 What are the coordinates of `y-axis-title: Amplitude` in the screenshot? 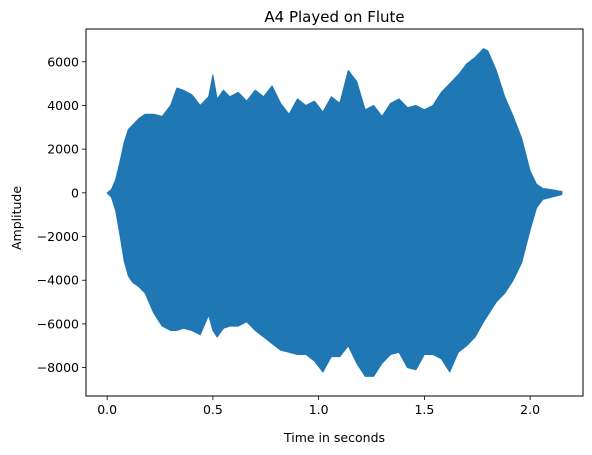 It's located at (16, 218).